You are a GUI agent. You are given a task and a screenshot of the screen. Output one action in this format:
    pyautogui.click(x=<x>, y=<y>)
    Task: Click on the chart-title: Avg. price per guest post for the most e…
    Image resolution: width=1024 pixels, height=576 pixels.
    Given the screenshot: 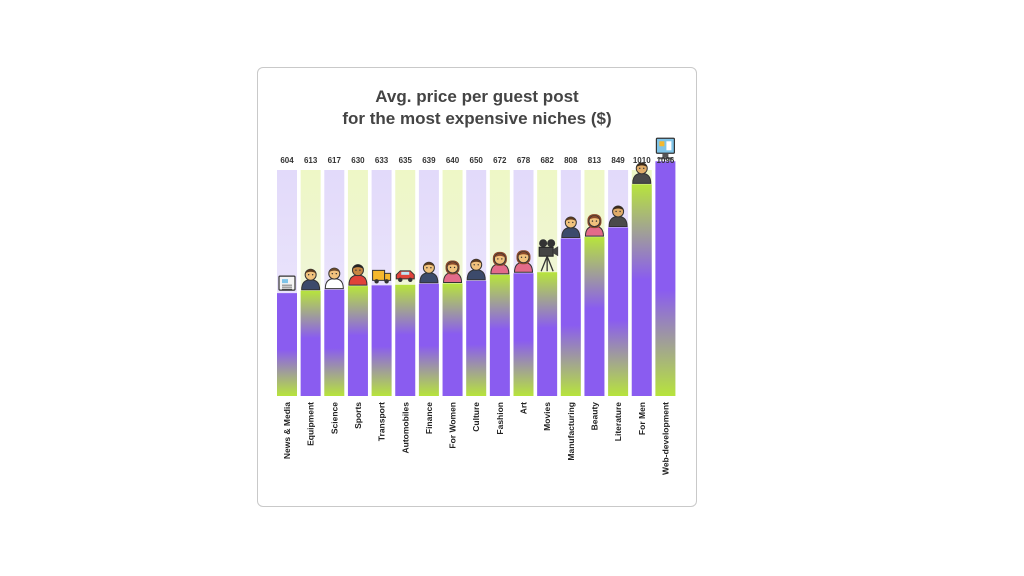 What is the action you would take?
    pyautogui.click(x=477, y=108)
    